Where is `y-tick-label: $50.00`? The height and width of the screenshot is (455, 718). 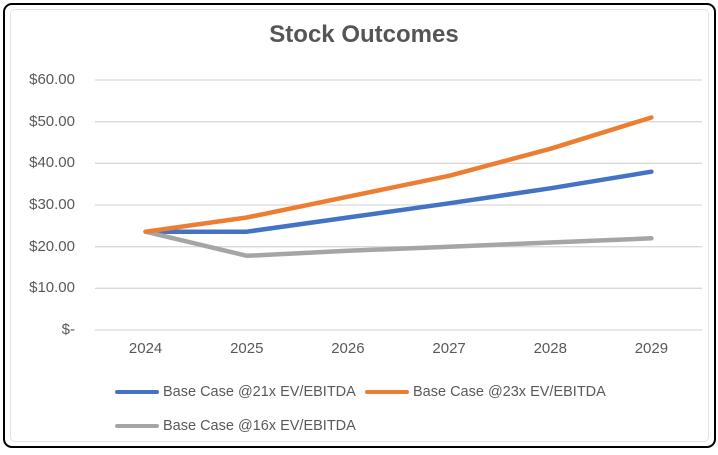
y-tick-label: $50.00 is located at coordinates (52, 121).